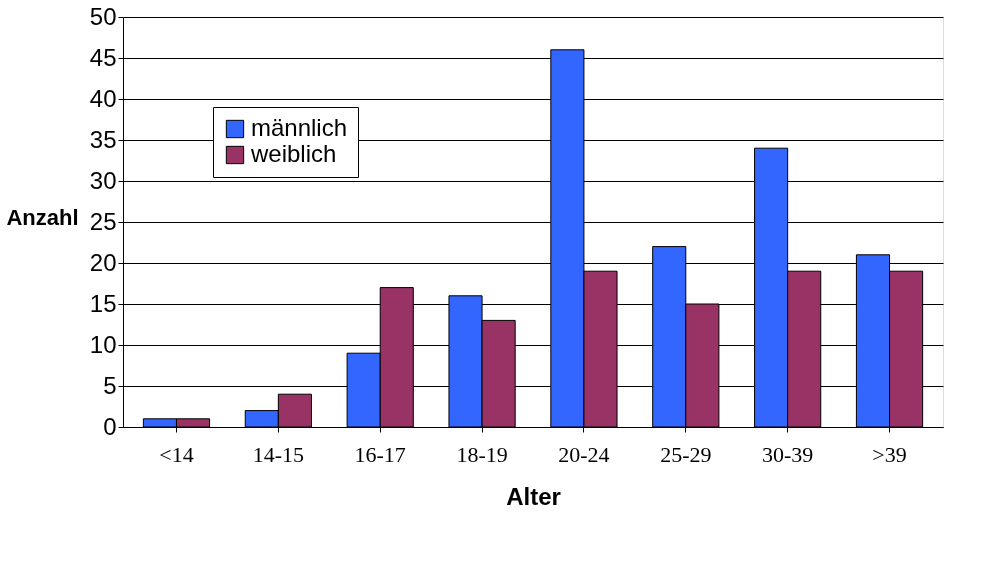  I want to click on legend-label: weiblich, so click(293, 153).